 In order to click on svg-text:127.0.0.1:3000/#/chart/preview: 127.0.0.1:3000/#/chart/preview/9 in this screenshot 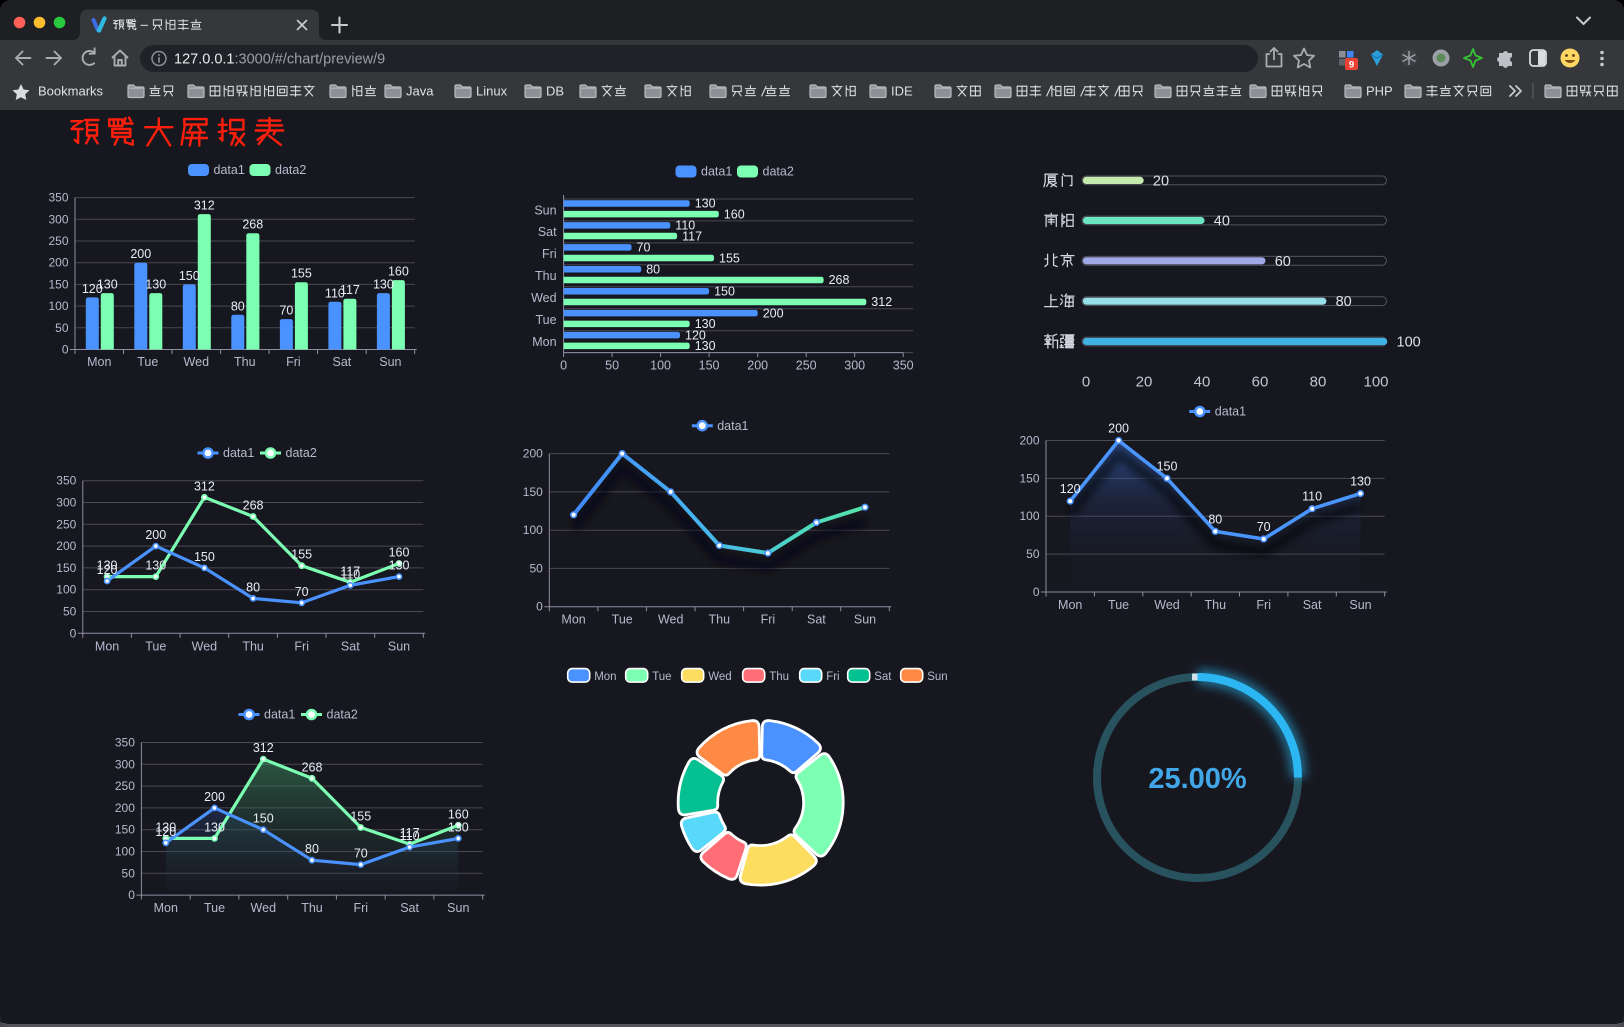, I will do `click(279, 60)`.